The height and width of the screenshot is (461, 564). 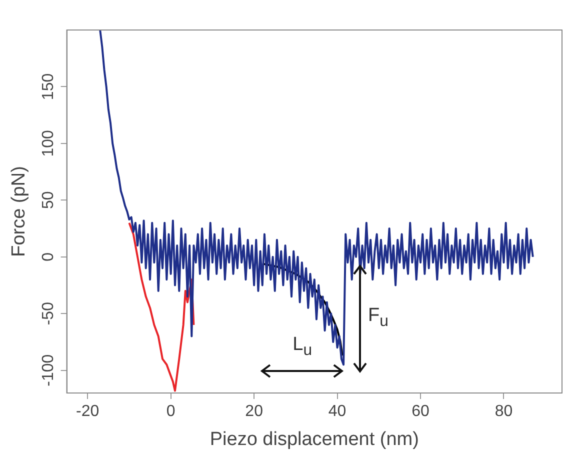 I want to click on x-tick-label: 80, so click(x=503, y=411).